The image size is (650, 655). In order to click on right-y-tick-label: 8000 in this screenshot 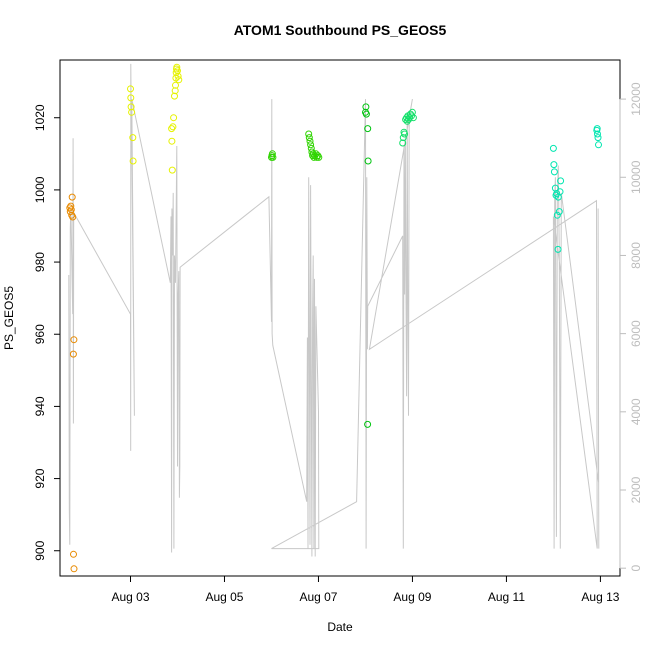, I will do `click(636, 255)`.